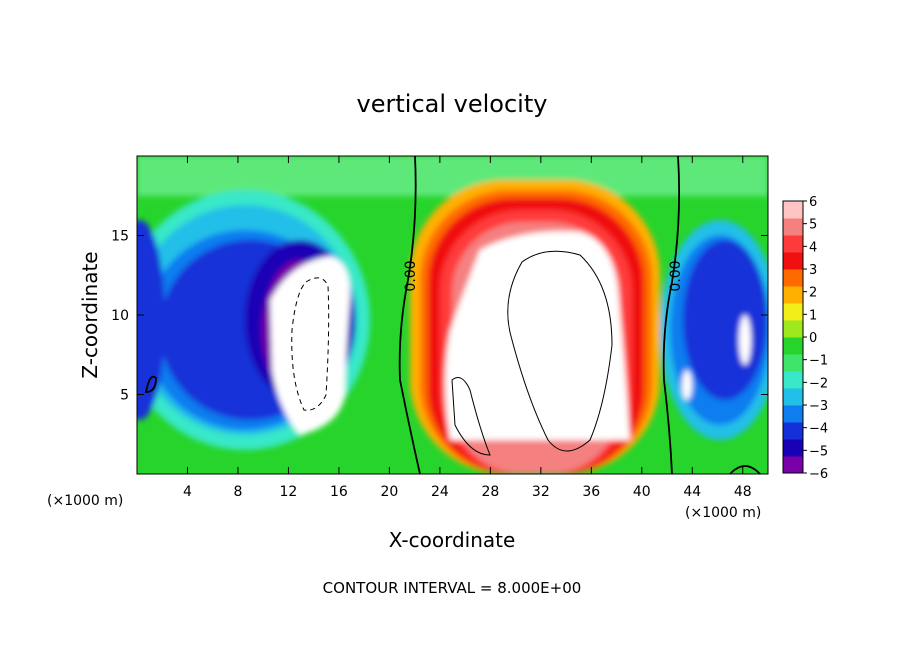  I want to click on contour-interval-note: CONTOUR INTERVAL = 8.000E+00, so click(452, 588).